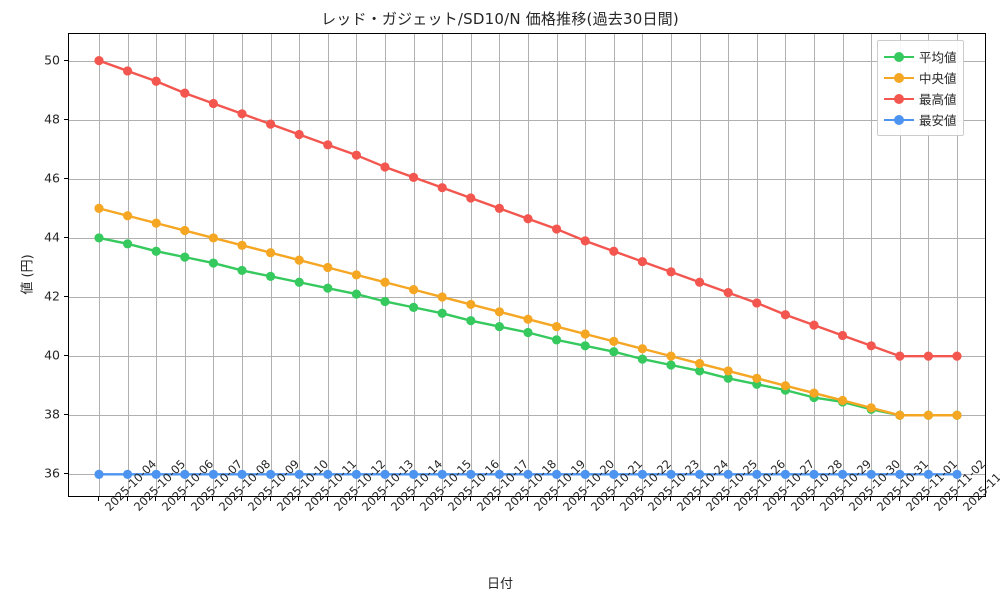  Describe the element at coordinates (330, 485) in the screenshot. I see `x-tick-label: 2025-10-11` at that location.